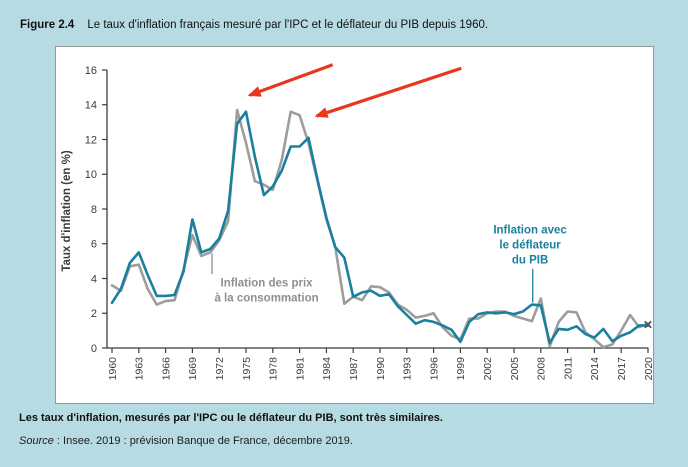 This screenshot has width=688, height=467. I want to click on deflator-annotation-text: Inflation avec, so click(530, 230).